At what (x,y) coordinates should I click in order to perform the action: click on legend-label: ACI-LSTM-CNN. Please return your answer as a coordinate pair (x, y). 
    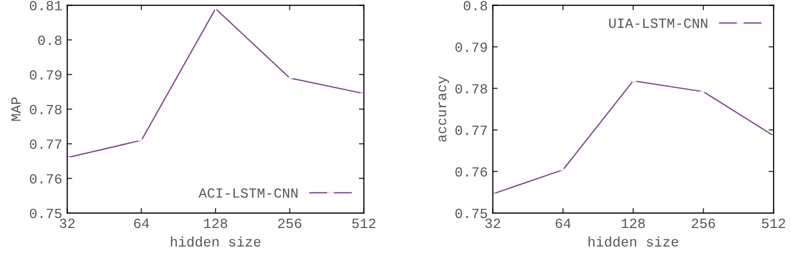
    Looking at the image, I should click on (248, 193).